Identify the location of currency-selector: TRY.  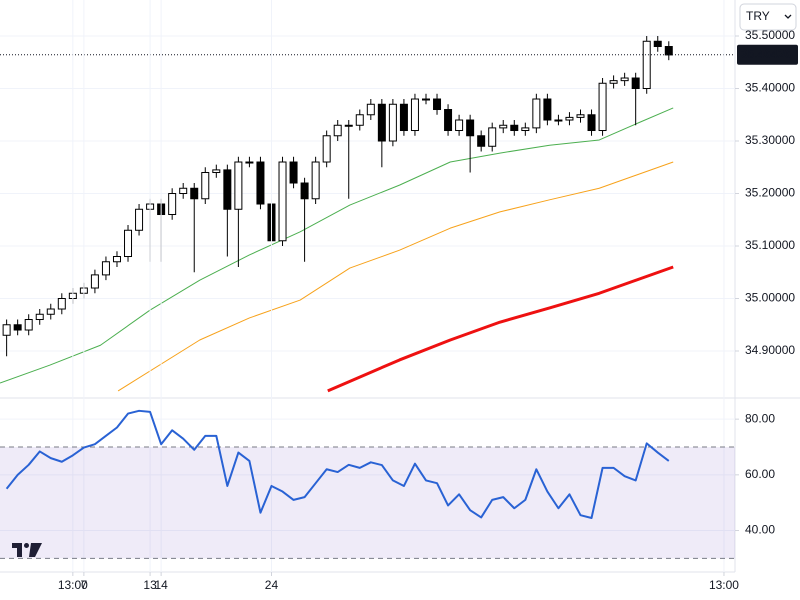
(768, 17).